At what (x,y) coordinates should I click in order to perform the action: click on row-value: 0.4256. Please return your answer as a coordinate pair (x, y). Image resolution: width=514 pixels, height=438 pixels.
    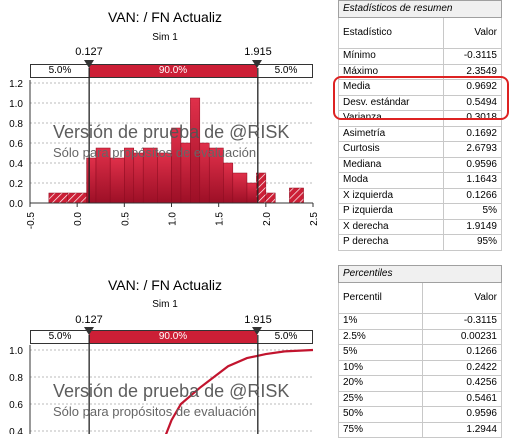
    Looking at the image, I should click on (462, 383).